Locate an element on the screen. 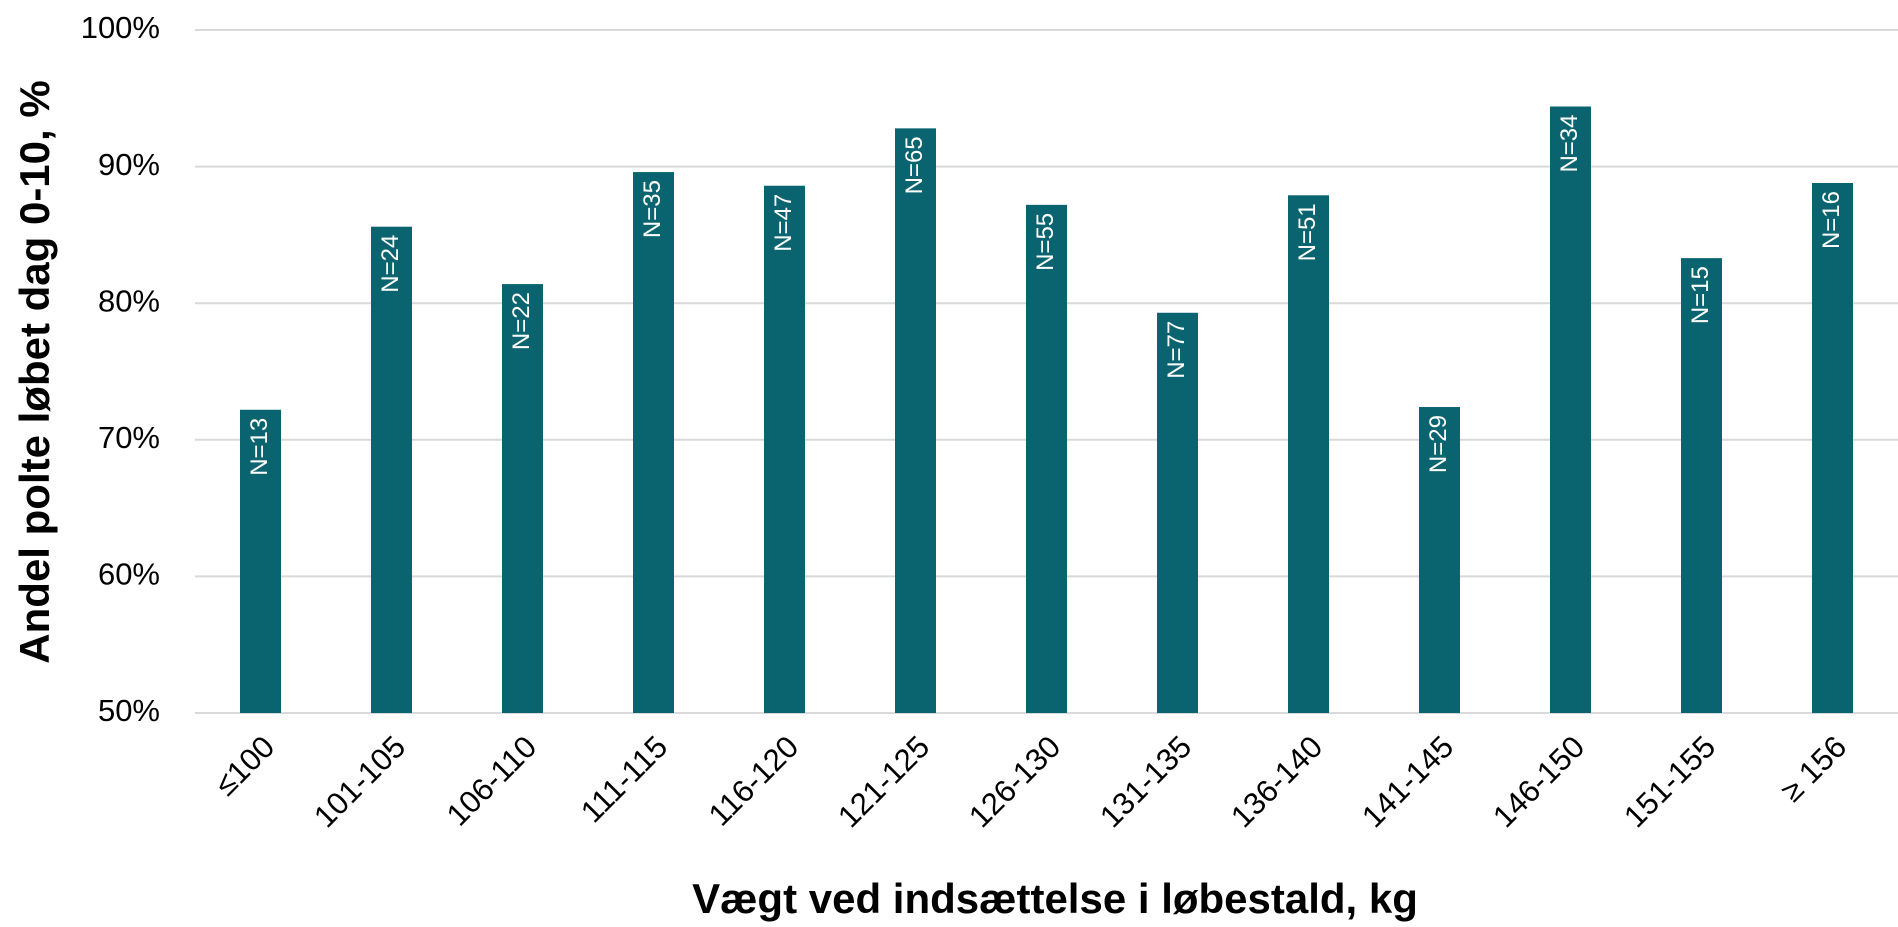  bar-annotation: N=51 is located at coordinates (1307, 232).